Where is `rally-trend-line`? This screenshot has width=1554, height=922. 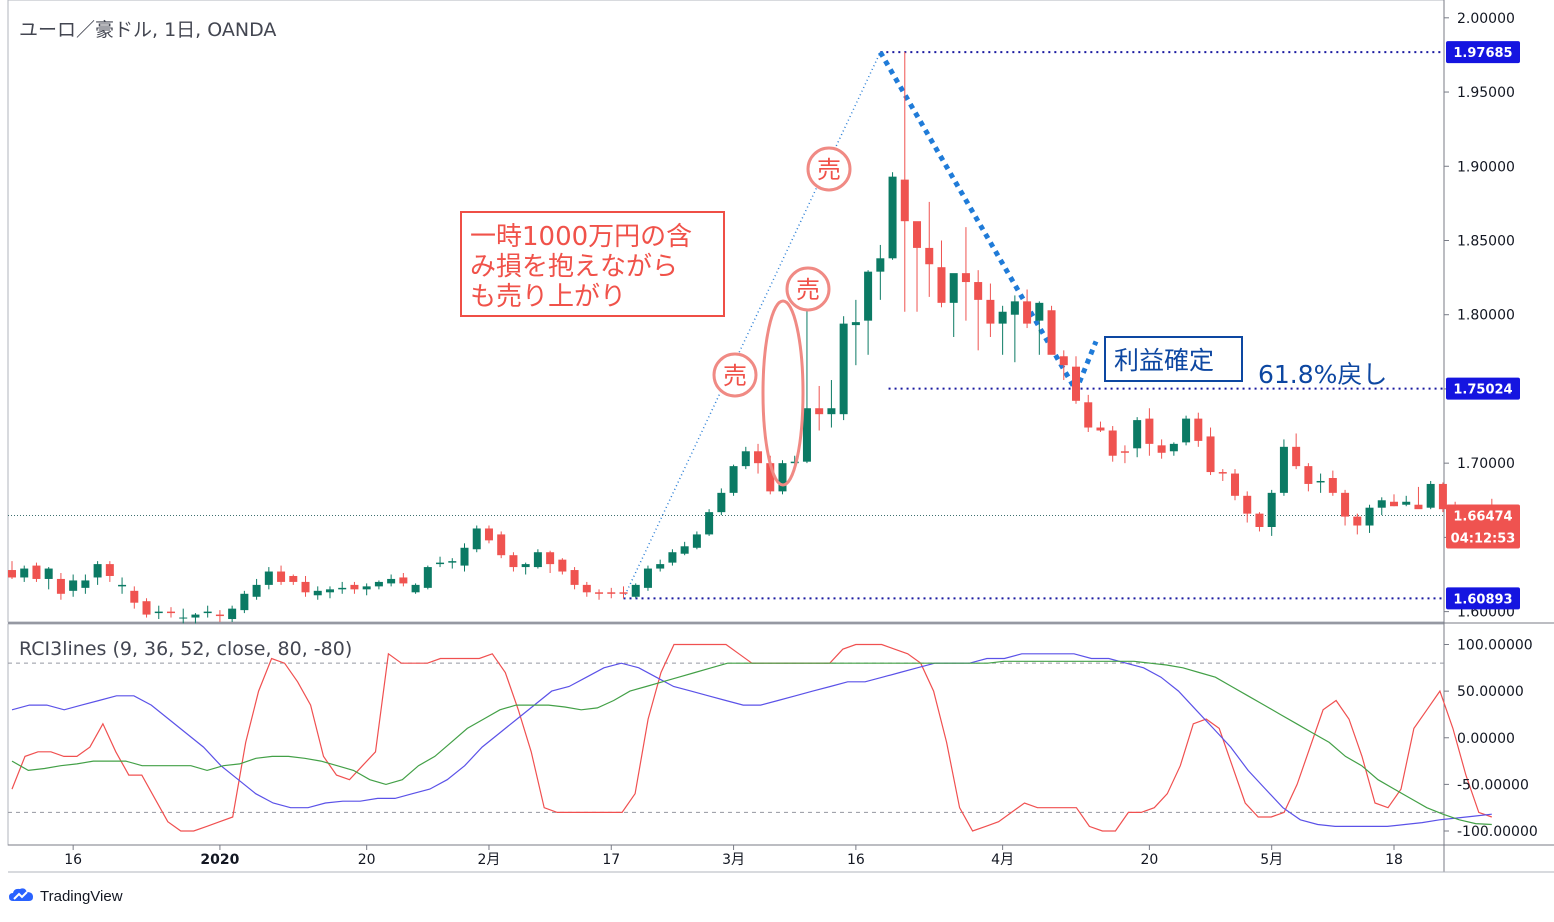
rally-trend-line is located at coordinates (752, 325).